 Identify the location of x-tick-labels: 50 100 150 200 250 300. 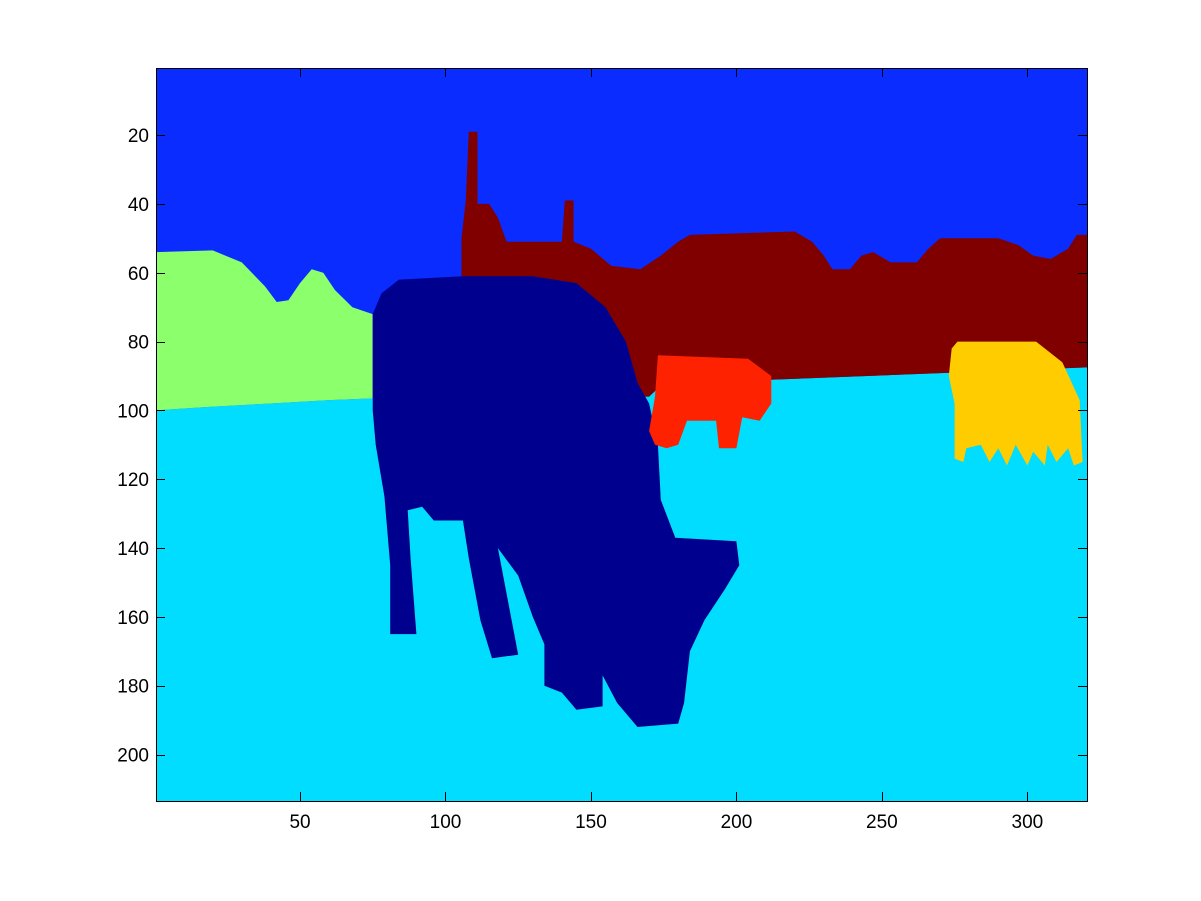
(666, 822).